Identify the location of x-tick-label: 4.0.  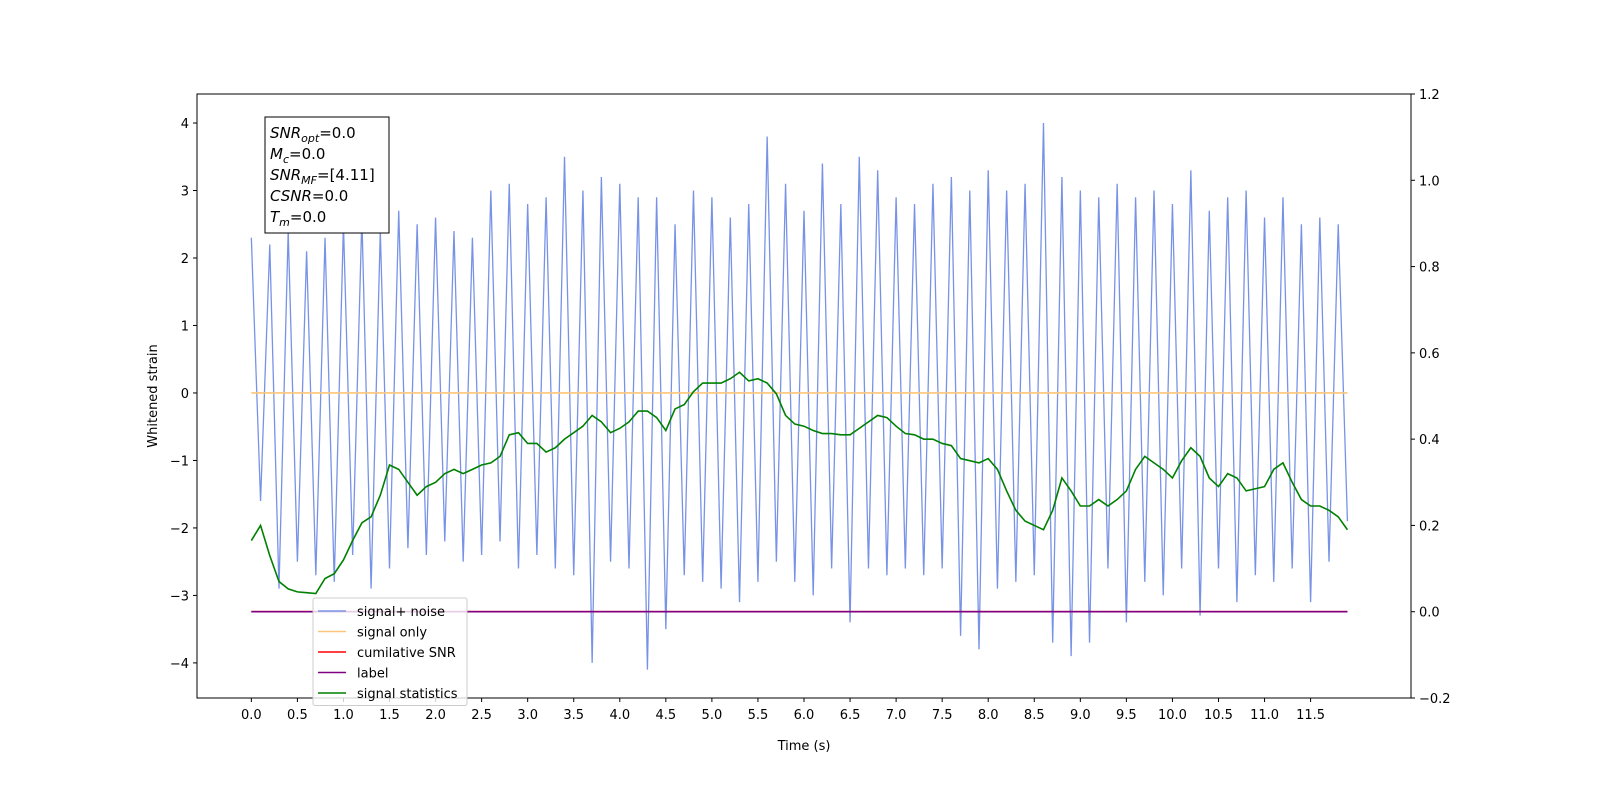
(619, 715).